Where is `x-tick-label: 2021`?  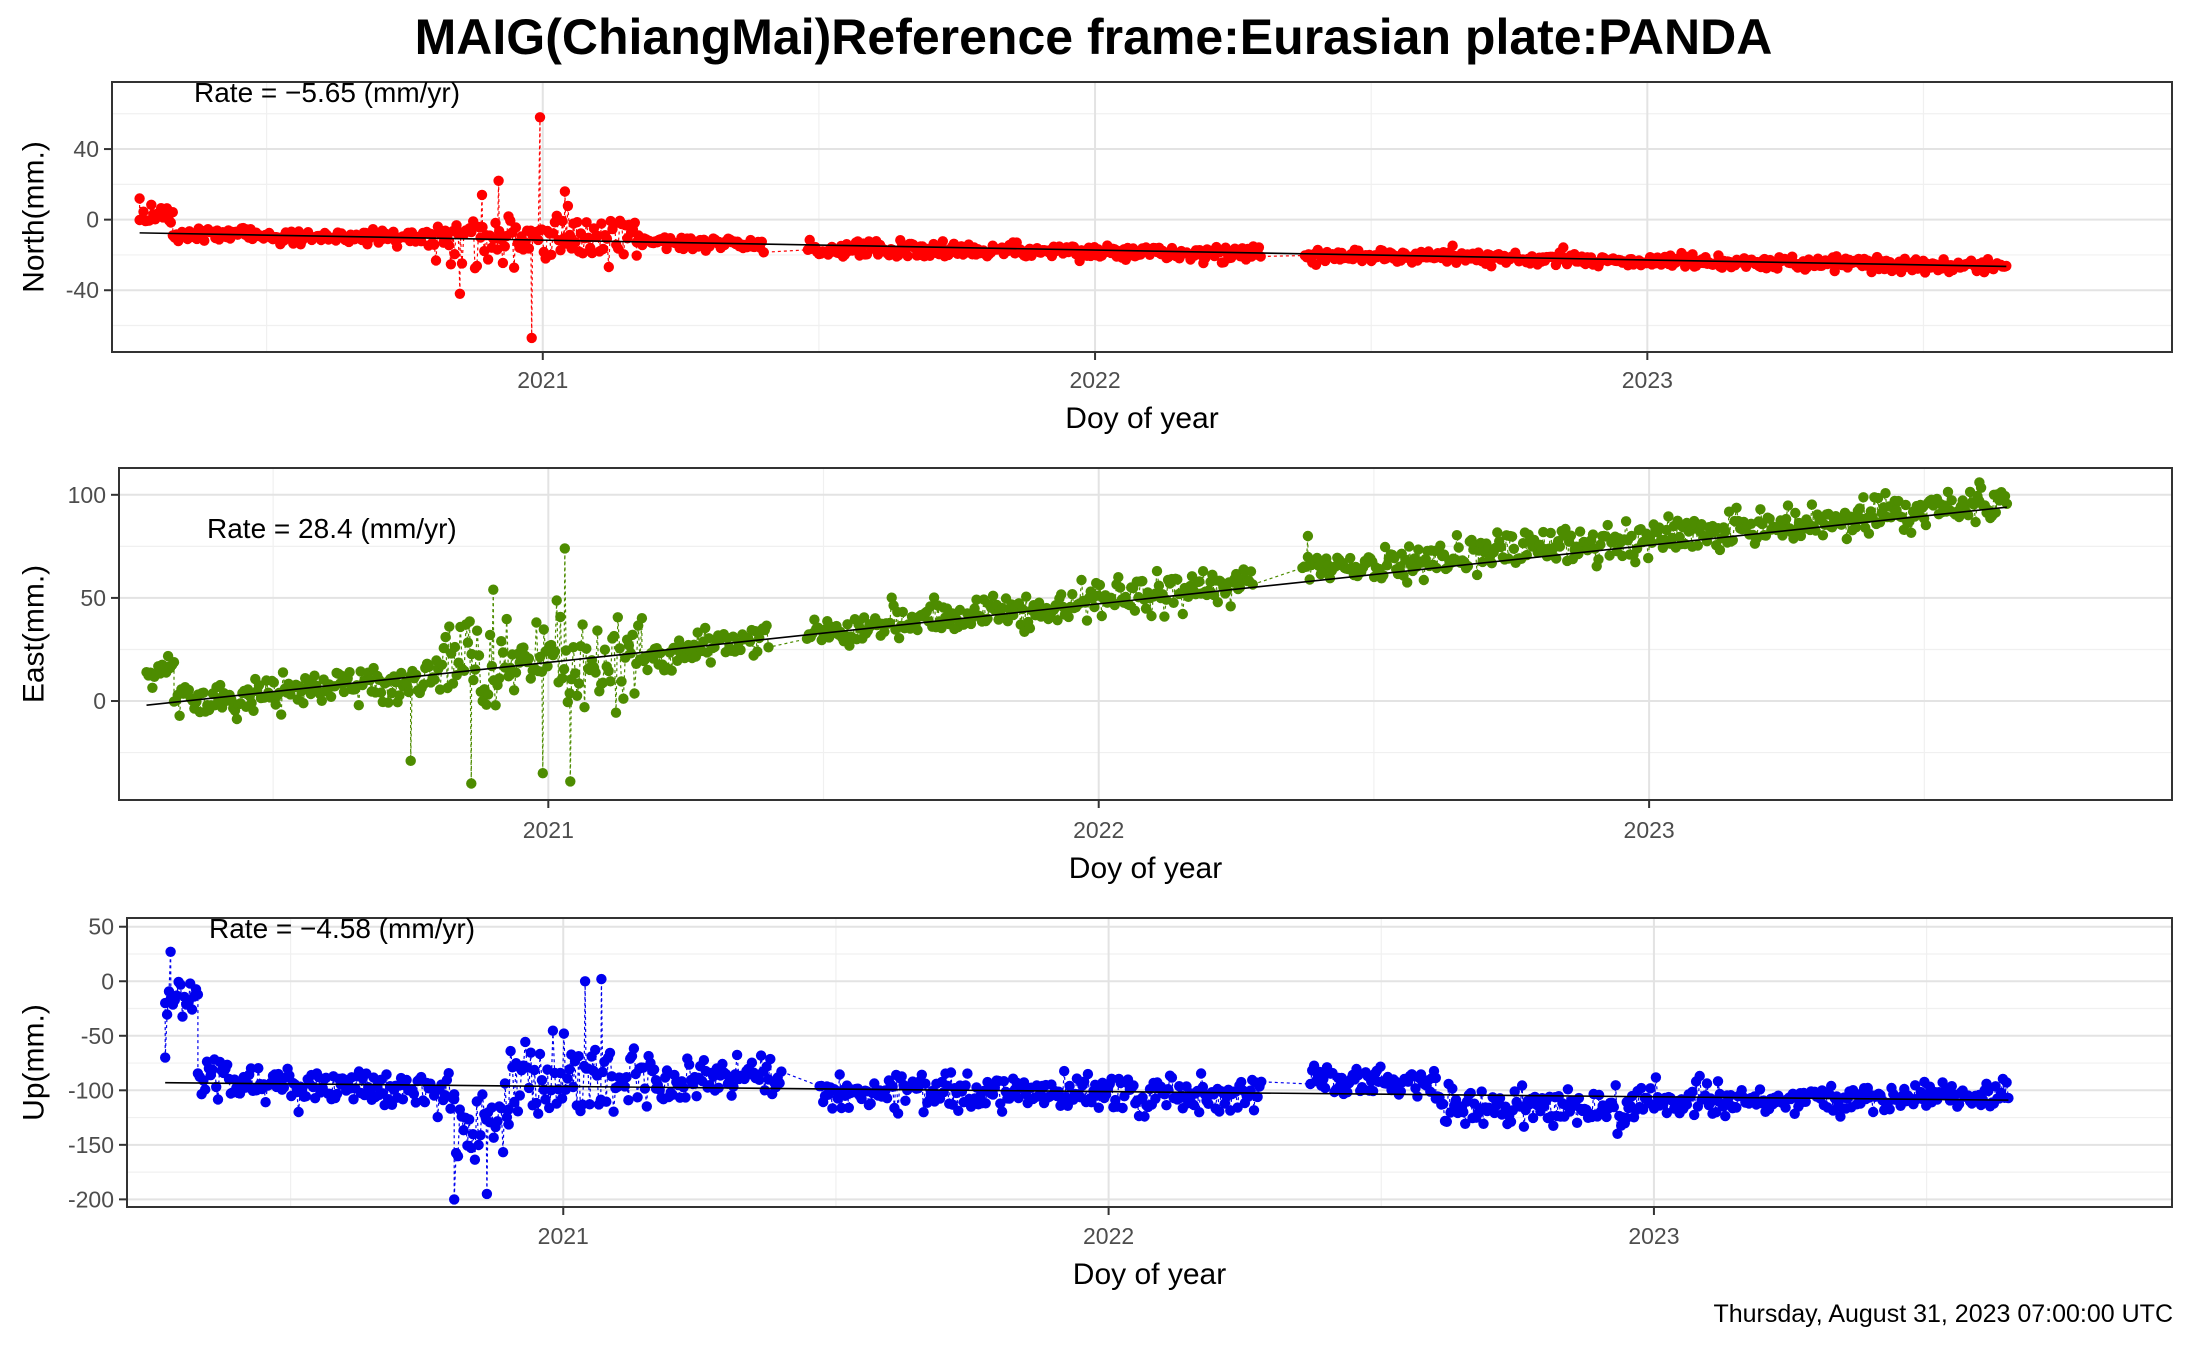 x-tick-label: 2021 is located at coordinates (542, 380).